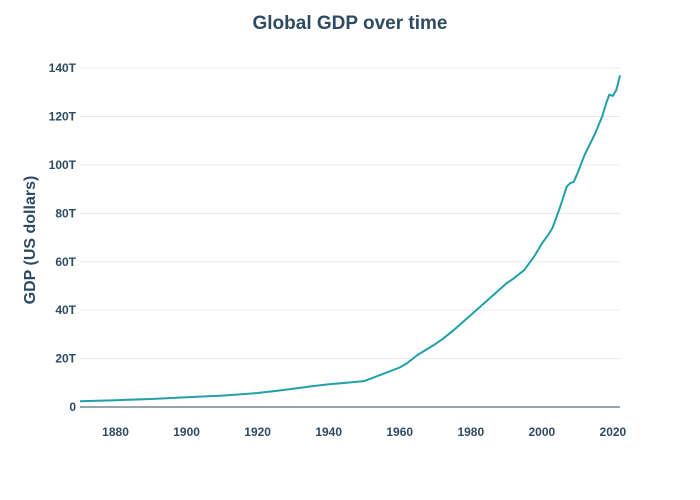  I want to click on x-tick-label: 1960, so click(399, 432).